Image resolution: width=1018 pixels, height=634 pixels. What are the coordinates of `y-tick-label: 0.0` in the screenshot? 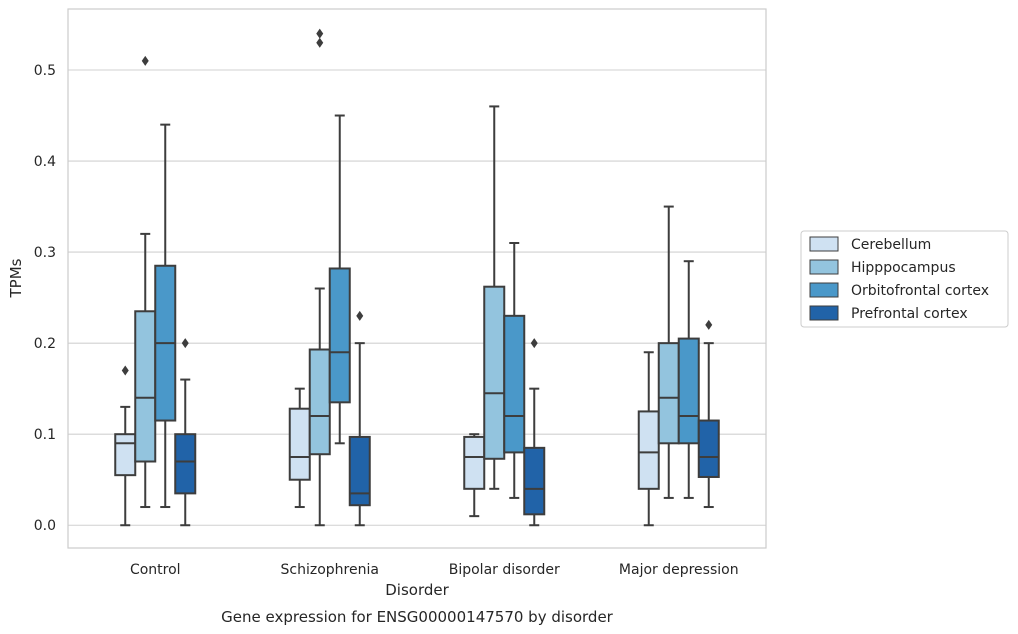 It's located at (45, 526).